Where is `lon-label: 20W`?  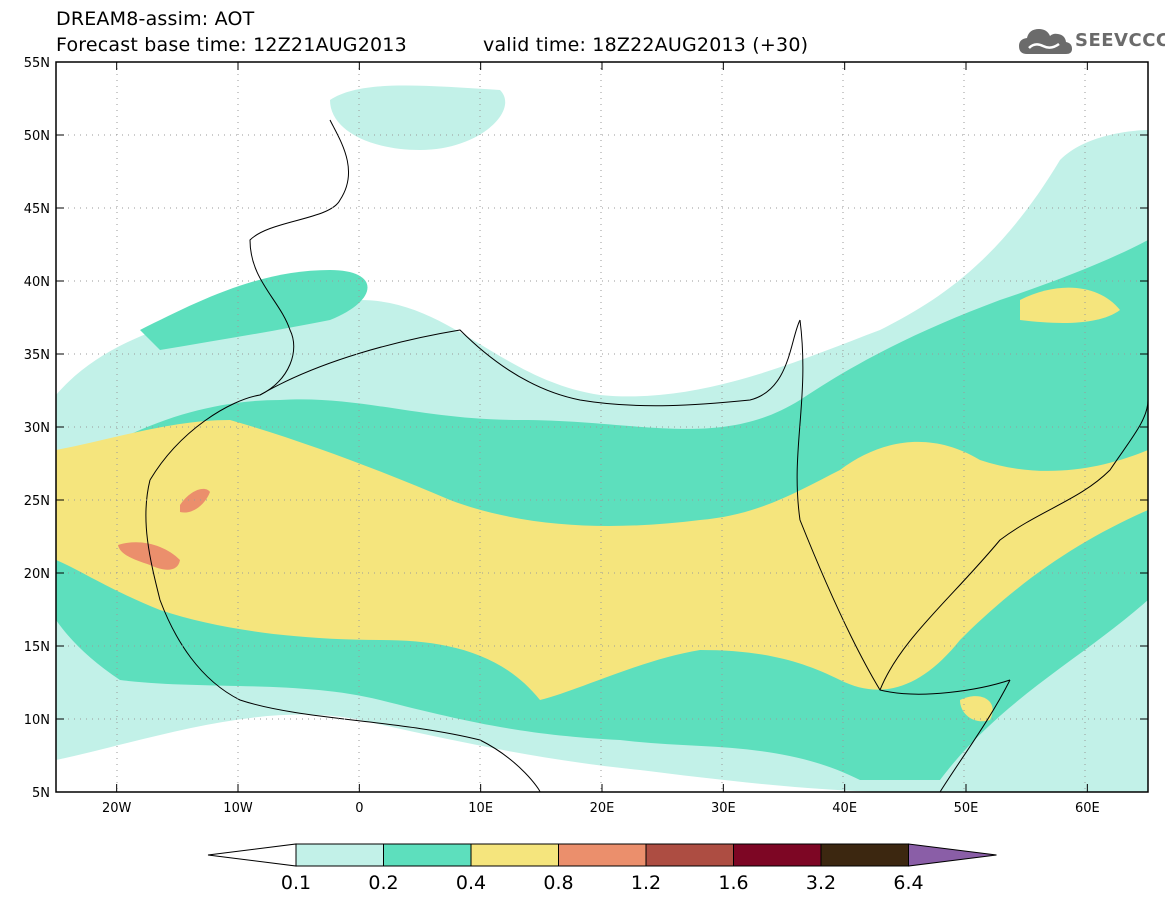 lon-label: 20W is located at coordinates (117, 808).